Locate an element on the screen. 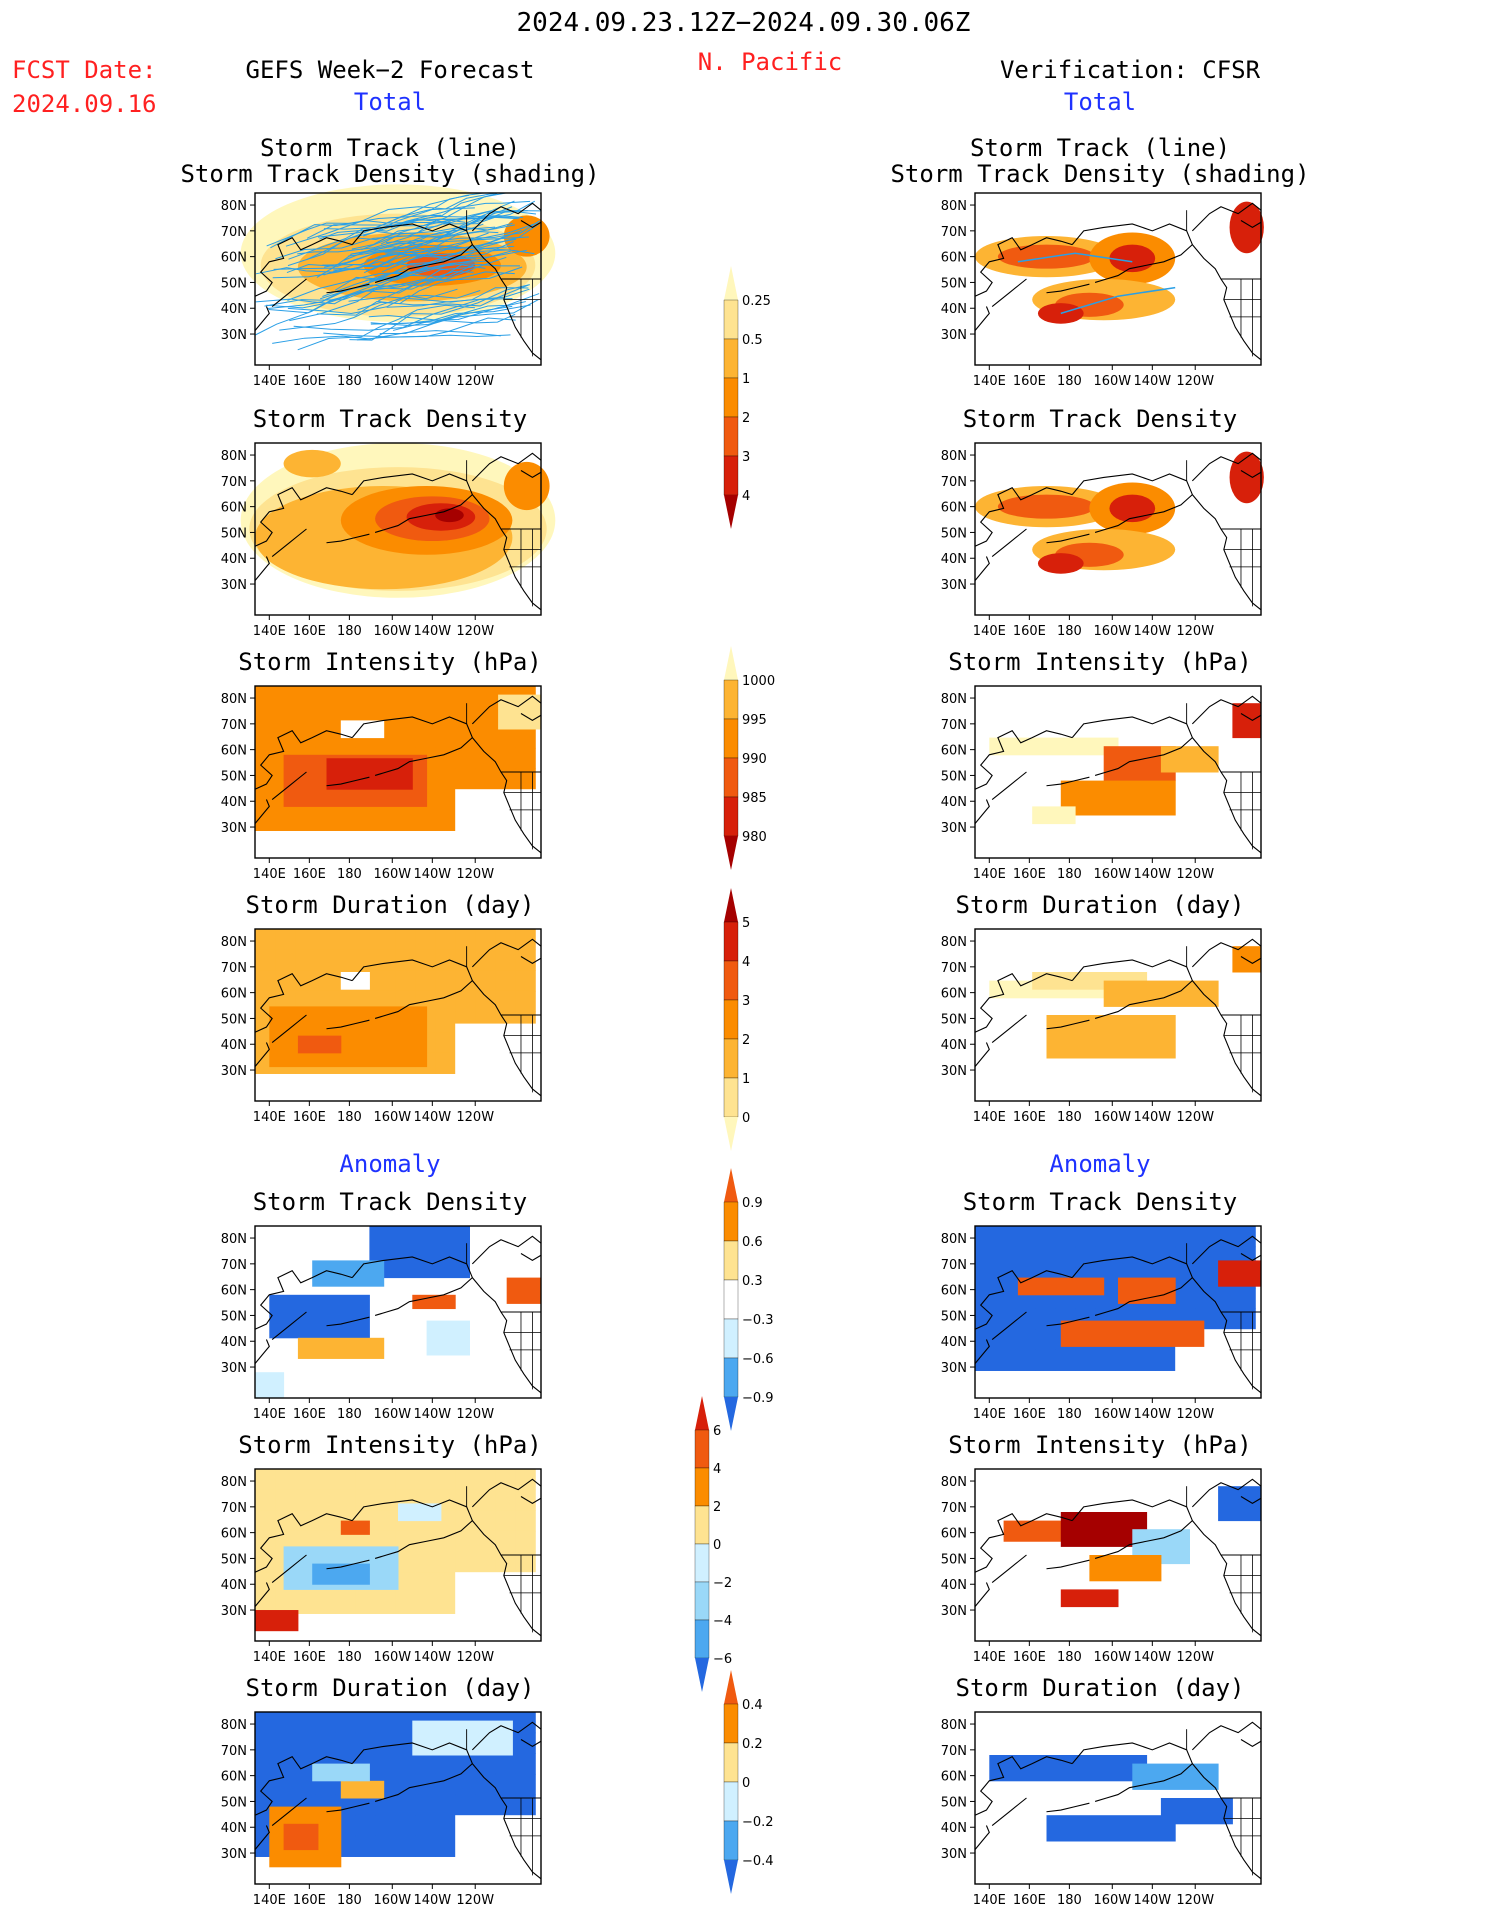 Image resolution: width=1487 pixels, height=1925 pixels. colorbar-tick-label: 4 is located at coordinates (746, 496).